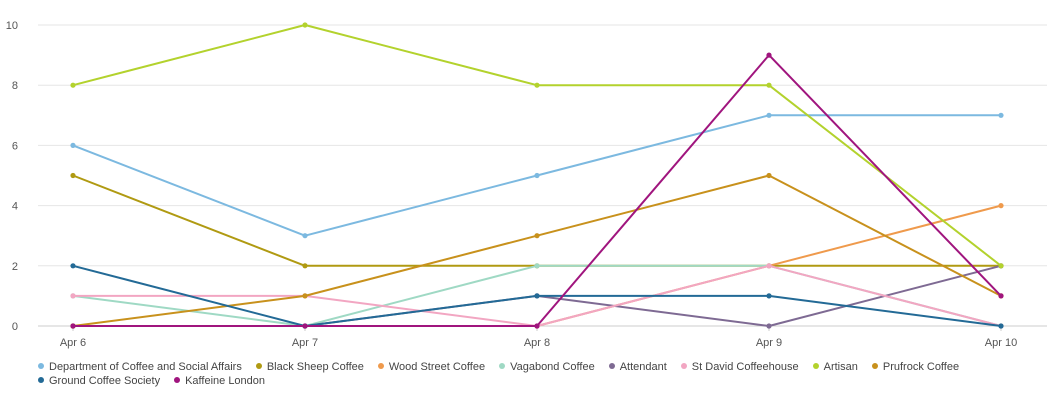 This screenshot has height=400, width=1052. I want to click on legend-label: St David Coffeehouse, so click(745, 367).